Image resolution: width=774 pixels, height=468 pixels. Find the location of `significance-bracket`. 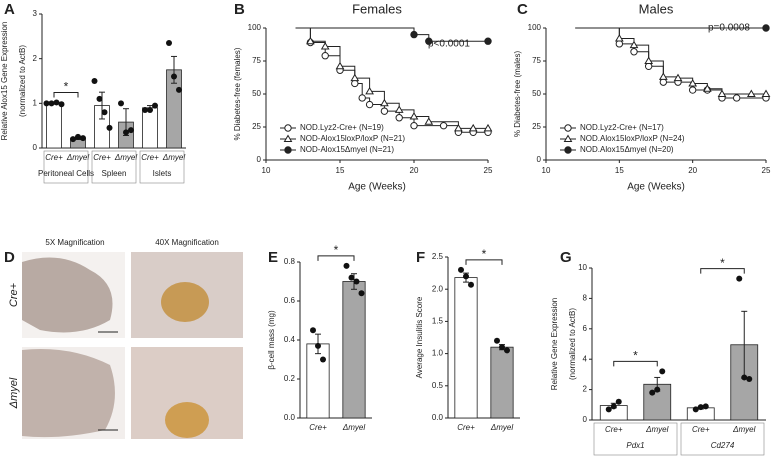

significance-bracket is located at coordinates (635, 363).